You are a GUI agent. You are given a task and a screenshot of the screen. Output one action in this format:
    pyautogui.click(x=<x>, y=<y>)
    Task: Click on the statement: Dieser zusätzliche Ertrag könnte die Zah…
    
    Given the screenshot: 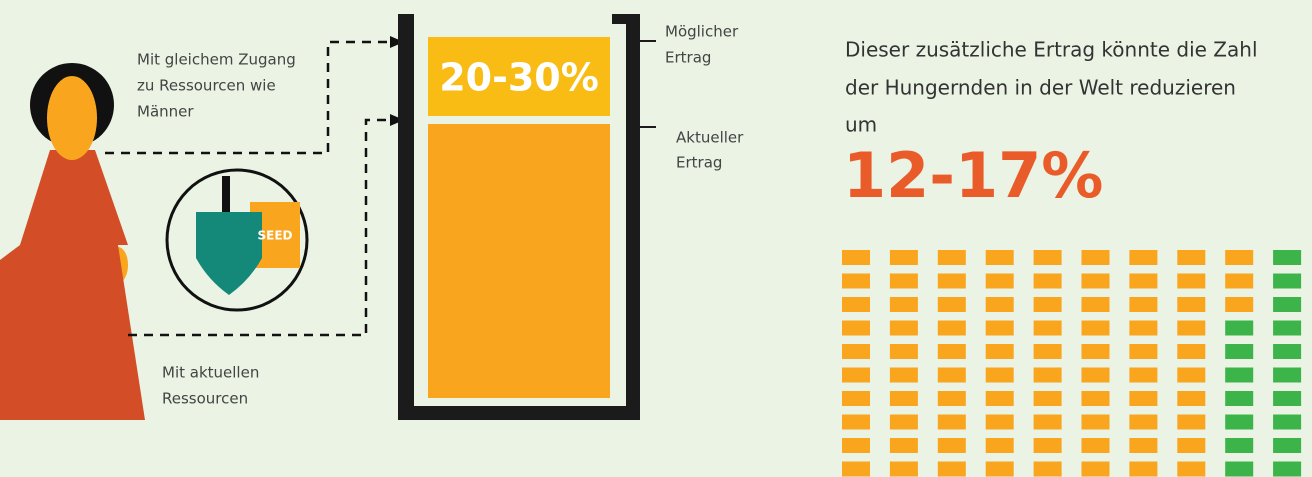 What is the action you would take?
    pyautogui.click(x=1051, y=50)
    